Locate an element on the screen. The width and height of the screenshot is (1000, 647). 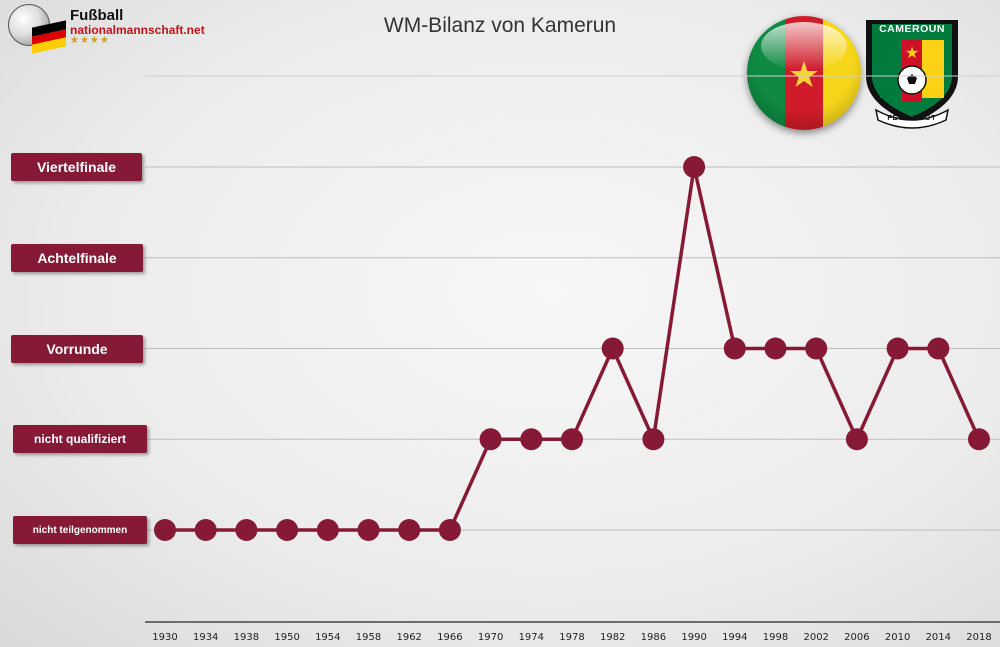
logo-title: Fußball is located at coordinates (97, 15).